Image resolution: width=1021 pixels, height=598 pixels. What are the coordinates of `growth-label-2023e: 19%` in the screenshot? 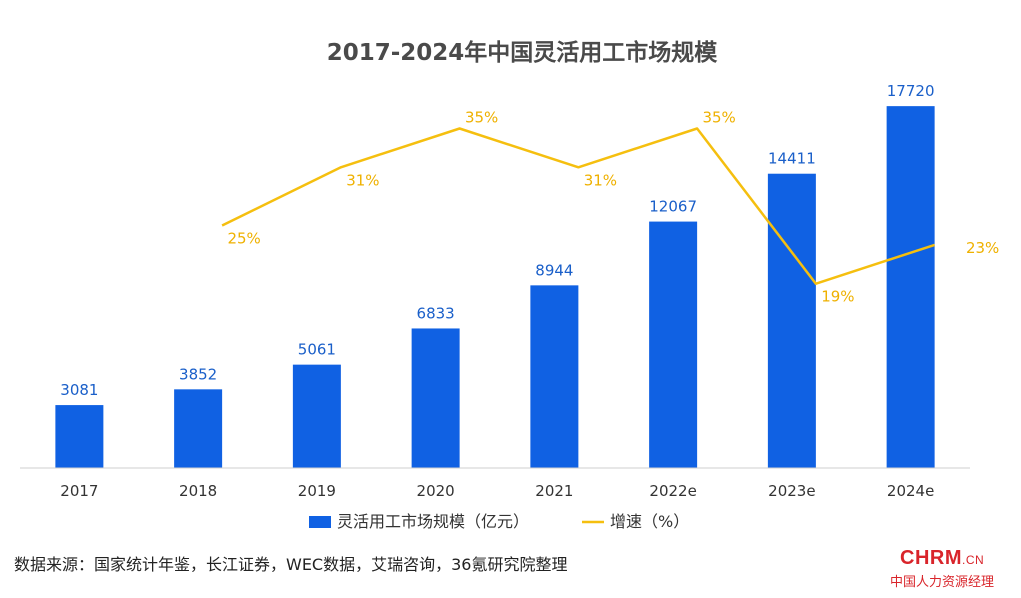 It's located at (837, 297).